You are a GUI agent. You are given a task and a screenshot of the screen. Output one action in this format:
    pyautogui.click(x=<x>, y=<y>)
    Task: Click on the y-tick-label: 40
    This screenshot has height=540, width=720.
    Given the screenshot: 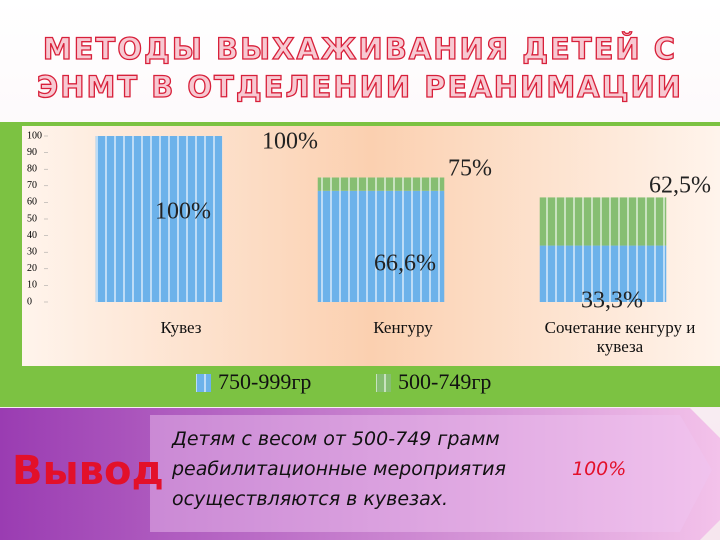 What is the action you would take?
    pyautogui.click(x=32, y=235)
    